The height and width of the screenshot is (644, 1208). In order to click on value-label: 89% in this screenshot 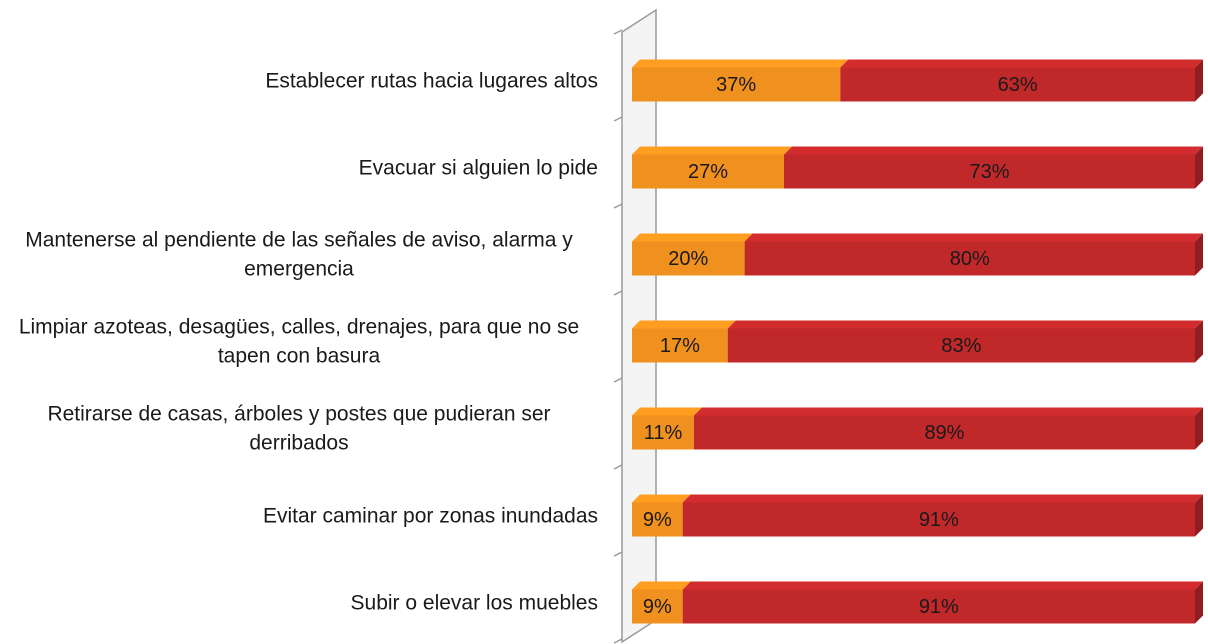, I will do `click(944, 433)`.